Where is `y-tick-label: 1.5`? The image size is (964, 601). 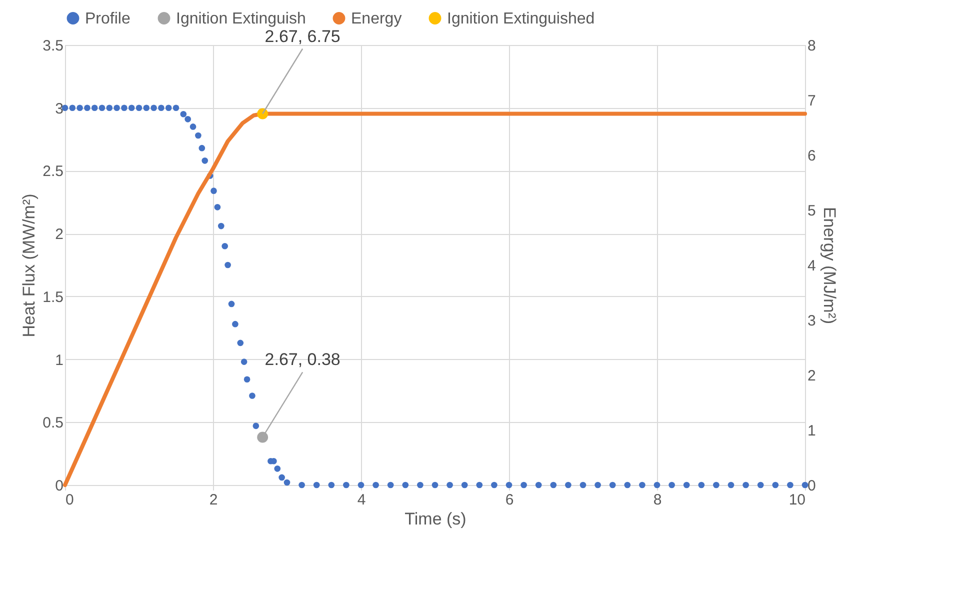
y-tick-label: 1.5 is located at coordinates (53, 297).